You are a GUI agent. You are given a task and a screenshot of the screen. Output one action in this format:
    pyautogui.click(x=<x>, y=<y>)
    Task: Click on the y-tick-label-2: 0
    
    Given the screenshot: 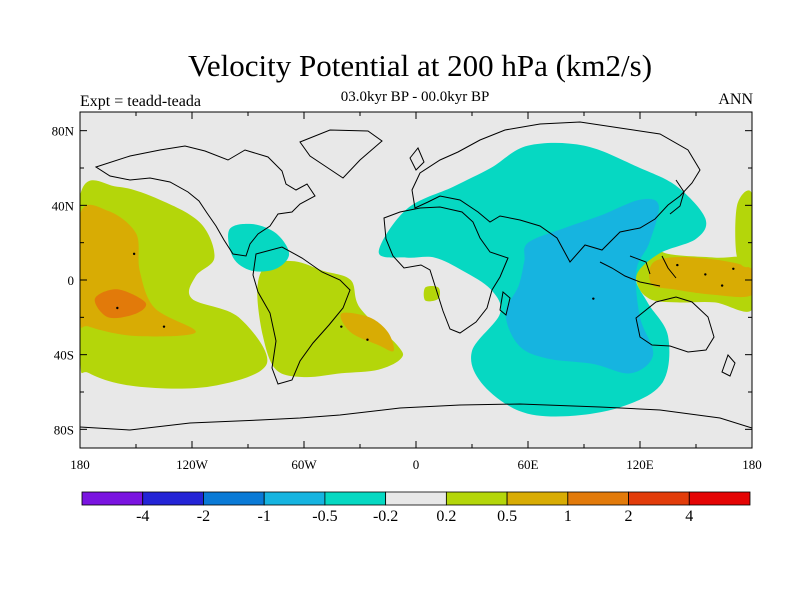 What is the action you would take?
    pyautogui.click(x=71, y=280)
    